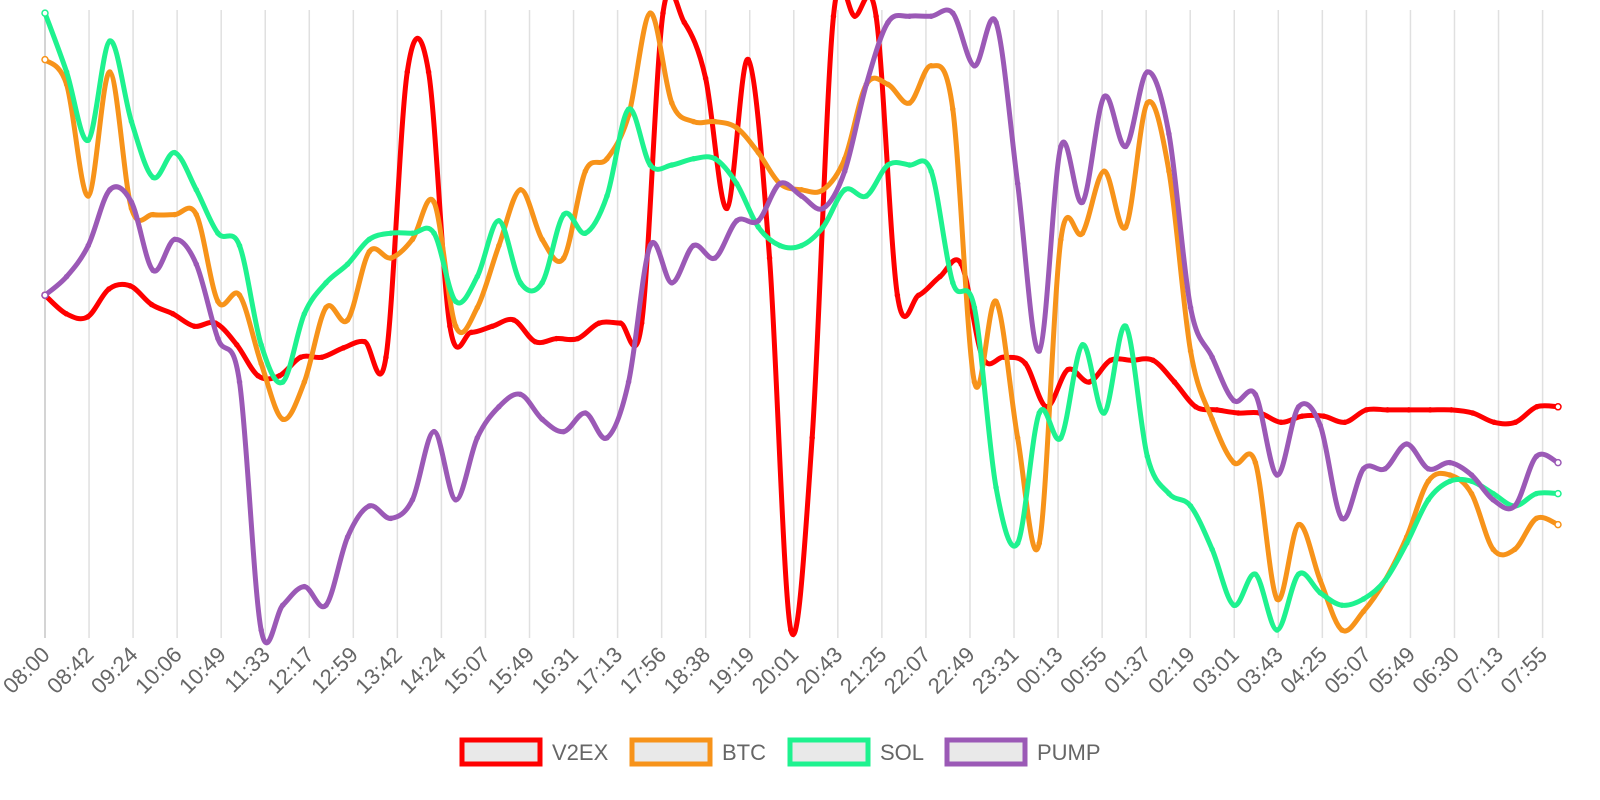  Describe the element at coordinates (1259, 670) in the screenshot. I see `x-tick-label: 03:43` at that location.